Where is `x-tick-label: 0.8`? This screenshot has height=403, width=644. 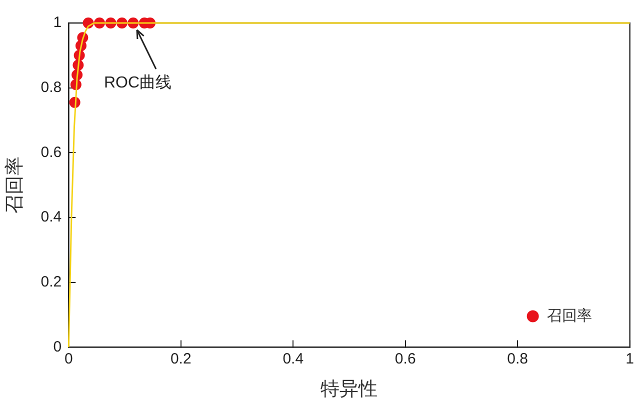
x-tick-label: 0.8 is located at coordinates (517, 359).